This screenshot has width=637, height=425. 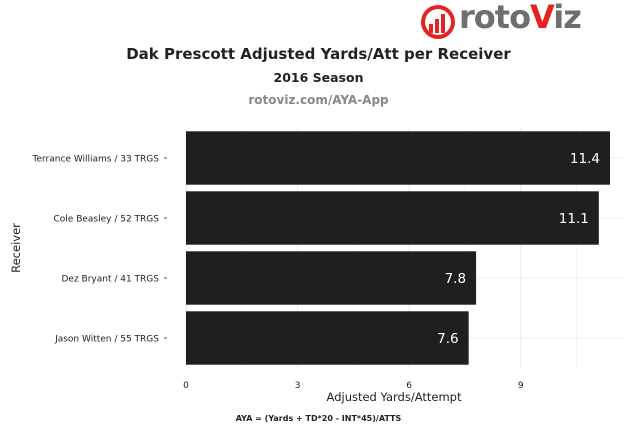 What do you see at coordinates (438, 22) in the screenshot?
I see `rotoviz-logo` at bounding box center [438, 22].